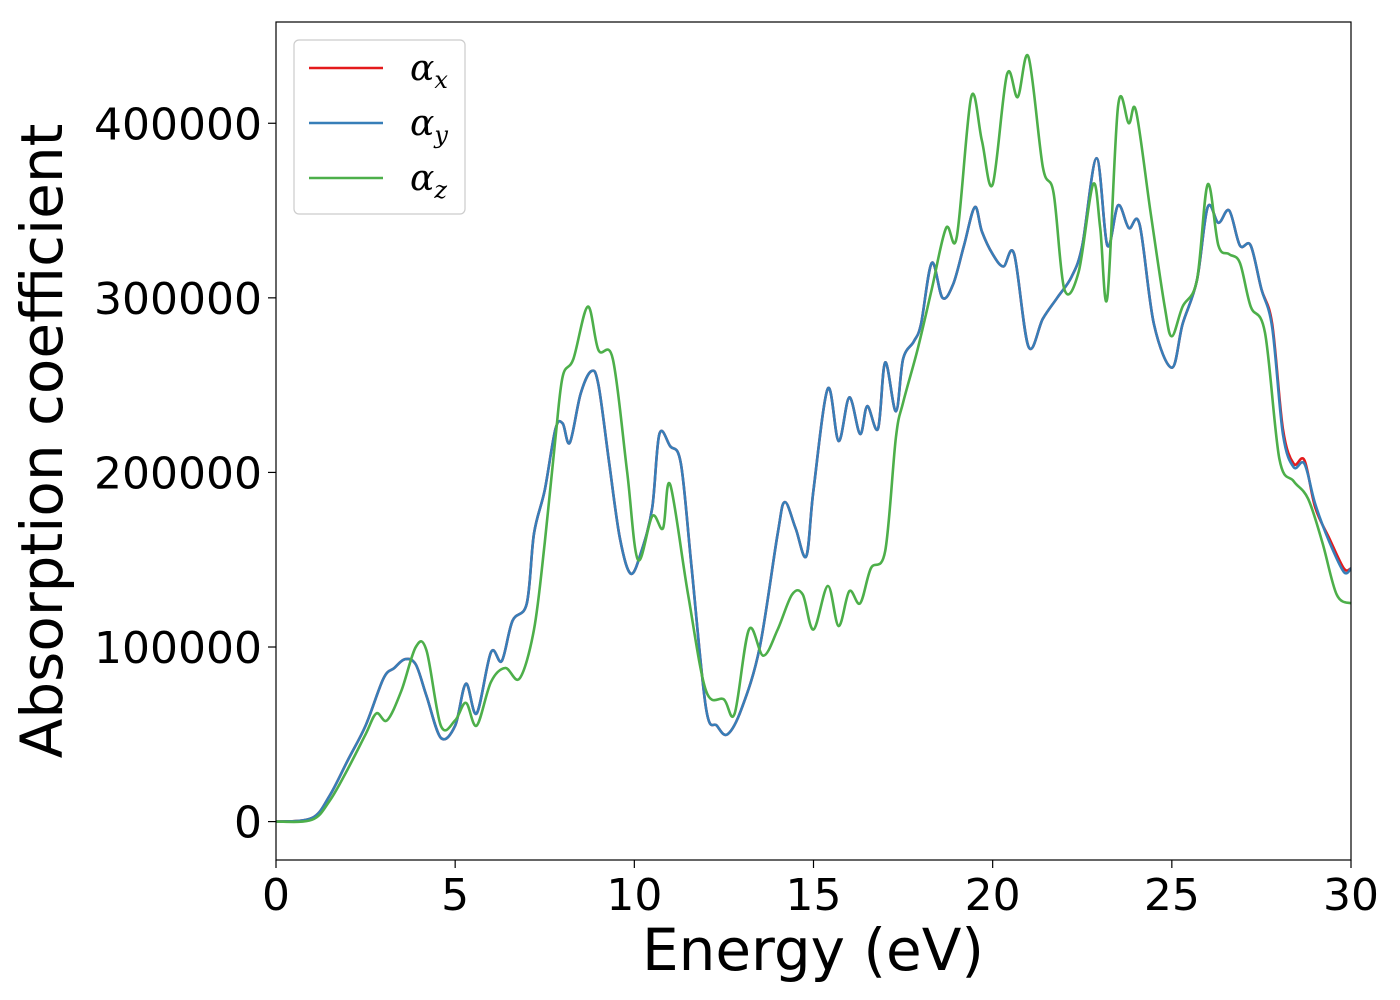  What do you see at coordinates (993, 895) in the screenshot?
I see `x-tick-label: 20` at bounding box center [993, 895].